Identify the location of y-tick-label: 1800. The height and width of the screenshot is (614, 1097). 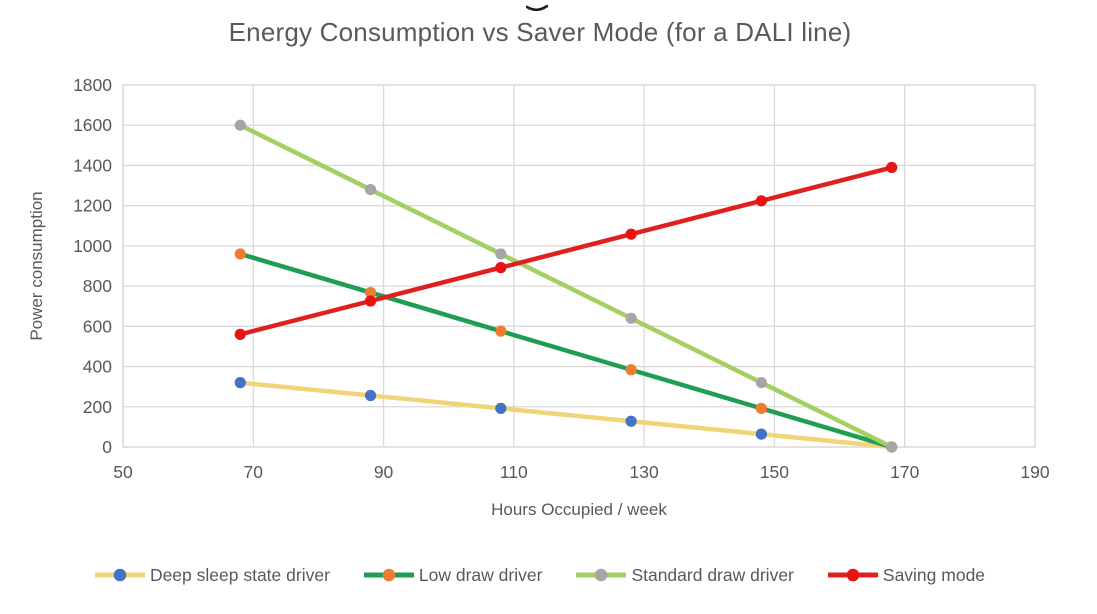
(92, 85).